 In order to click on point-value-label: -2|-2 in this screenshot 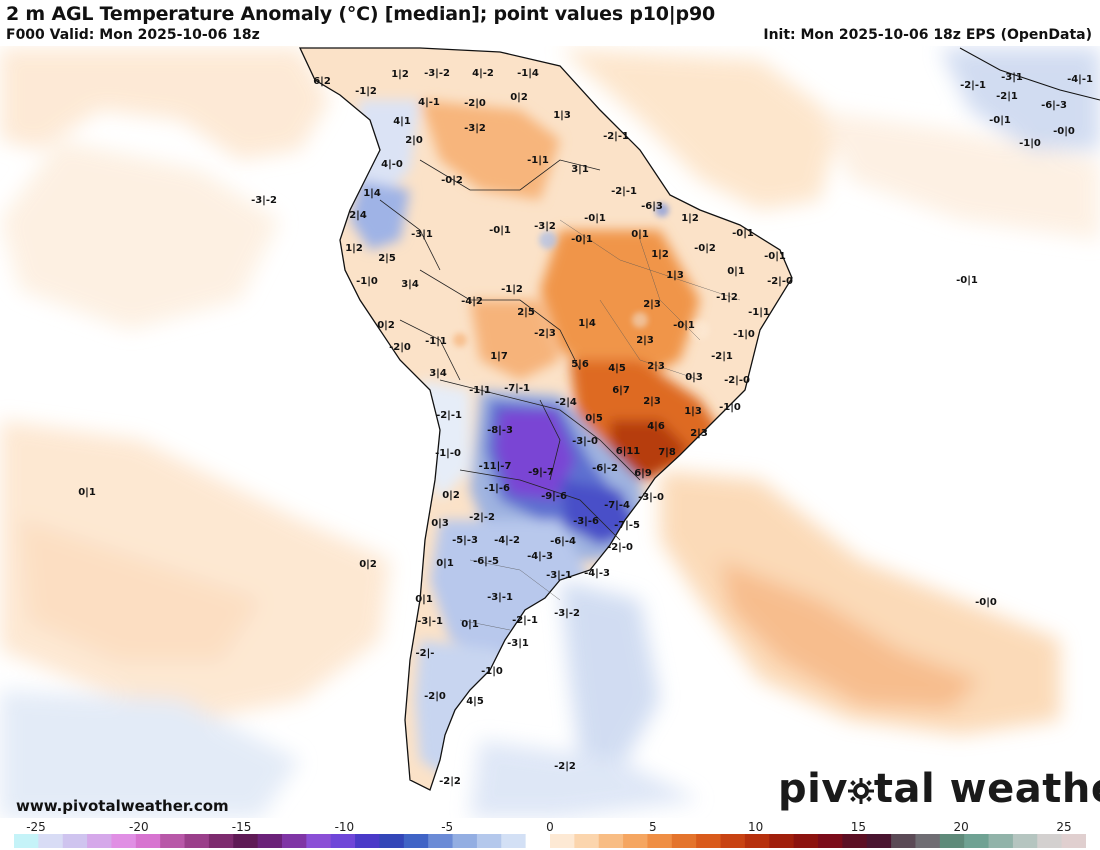, I will do `click(482, 517)`.